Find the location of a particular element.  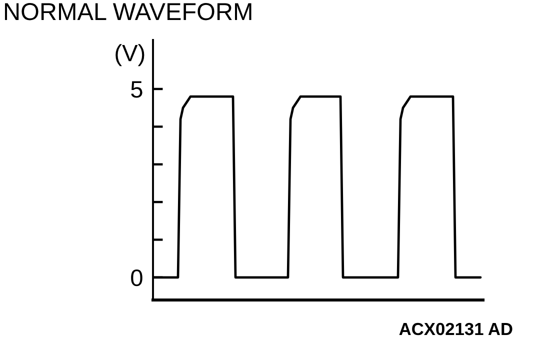

y-tick-label: 0 is located at coordinates (136, 277).